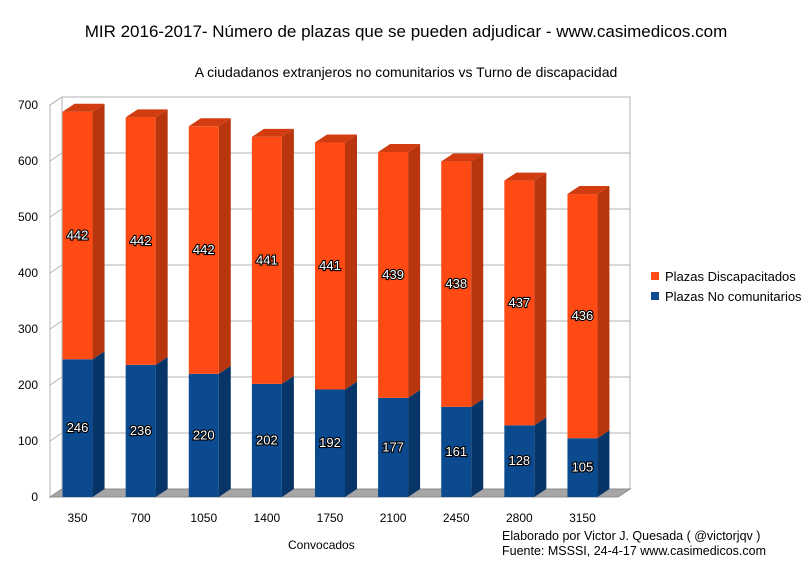 The image size is (812, 572). I want to click on data-label: 128, so click(519, 460).